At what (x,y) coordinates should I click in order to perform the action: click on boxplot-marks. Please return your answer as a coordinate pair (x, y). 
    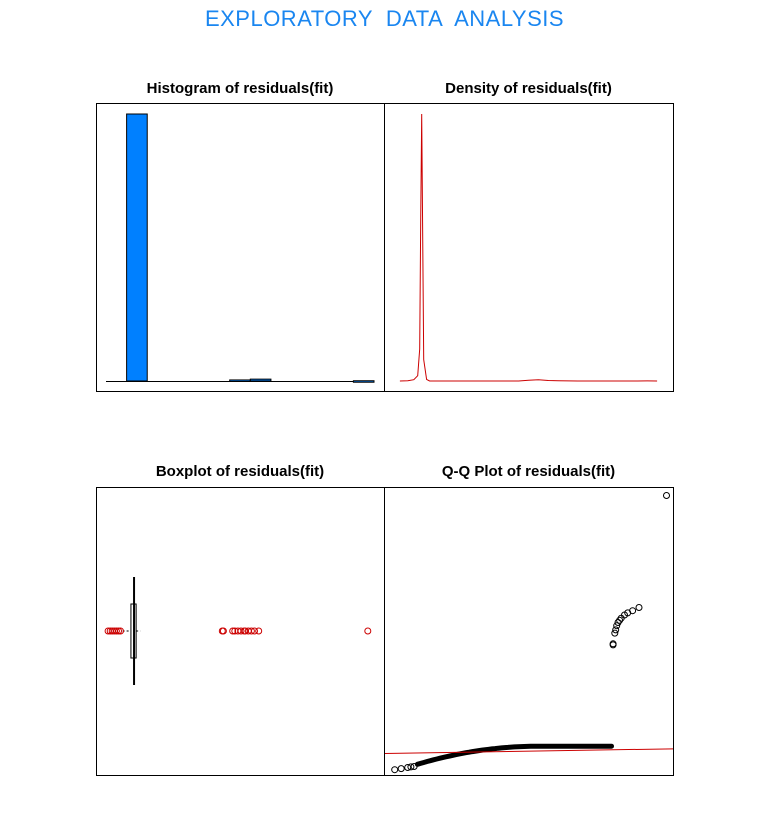
    Looking at the image, I should click on (238, 631).